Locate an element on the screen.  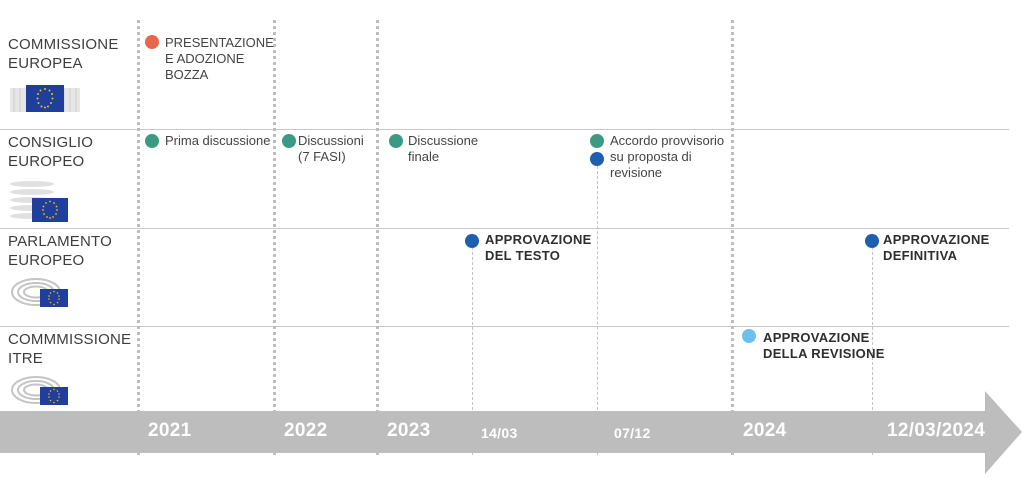
event-dot-discussione-finale is located at coordinates (396, 141).